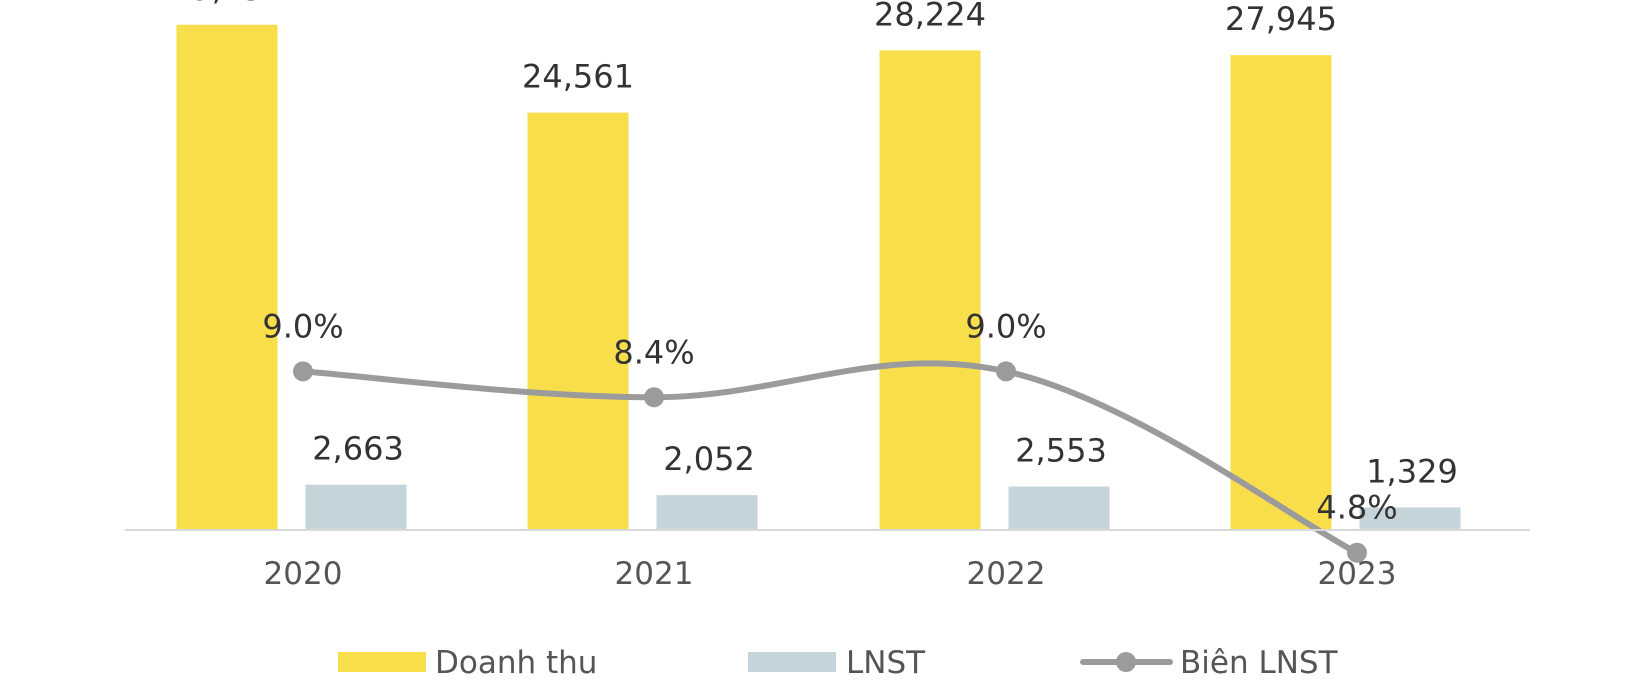 The image size is (1650, 700). I want to click on x-tick-2021: 2021, so click(654, 574).